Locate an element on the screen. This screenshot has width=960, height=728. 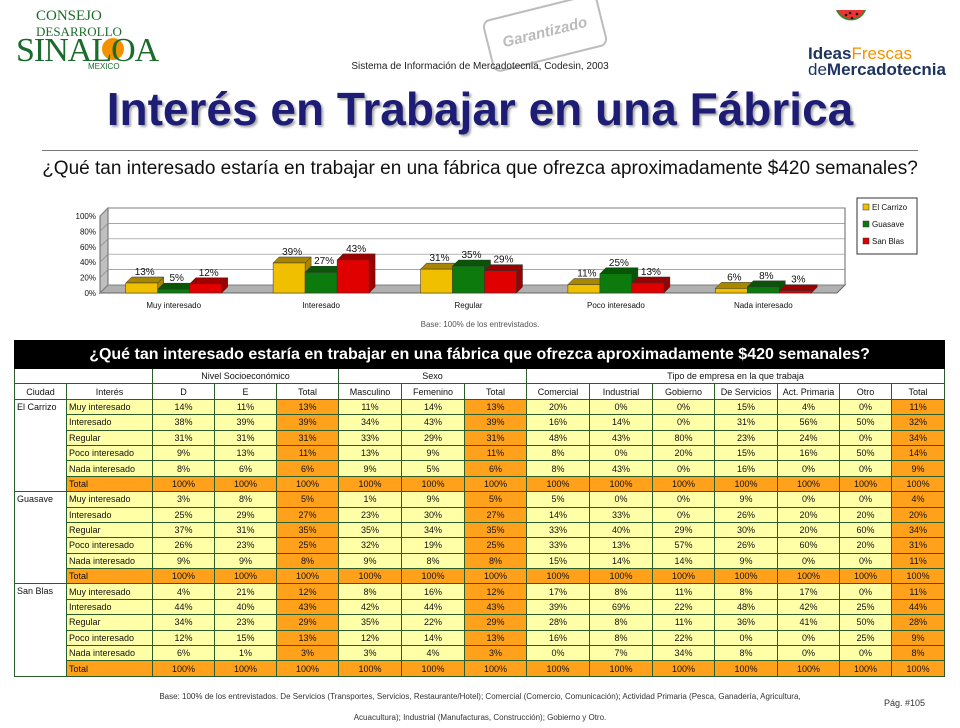
value-cell: 23% is located at coordinates (245, 545).